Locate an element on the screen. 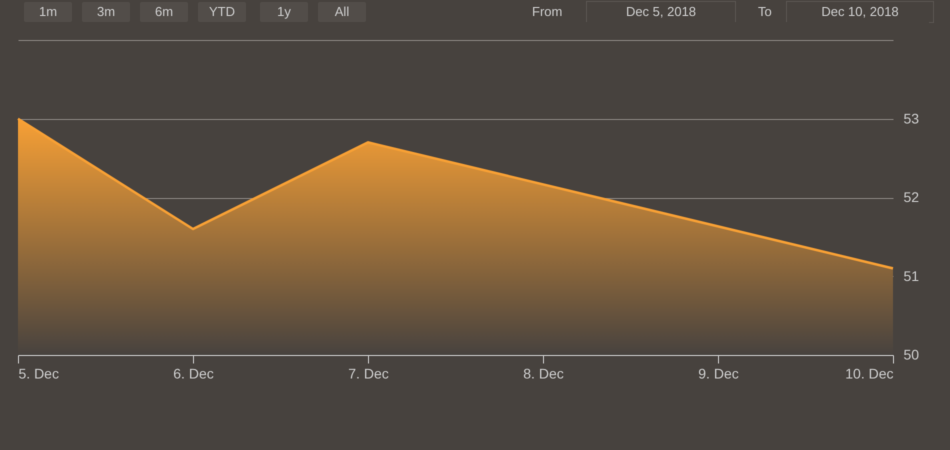 The width and height of the screenshot is (950, 450). range-button: All is located at coordinates (342, 12).